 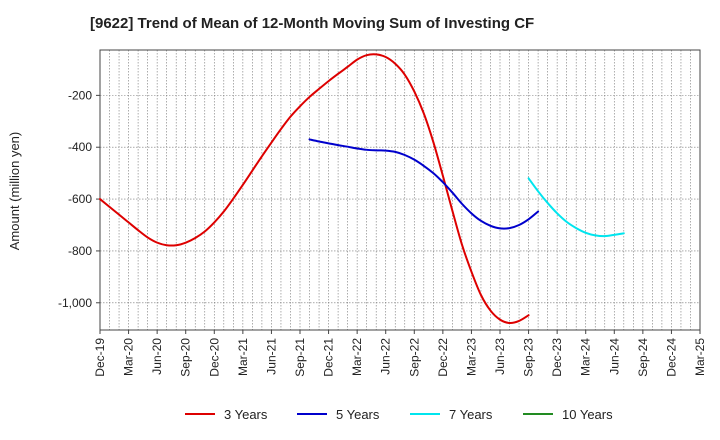 What do you see at coordinates (357, 357) in the screenshot?
I see `x-tick-label: Mar-22` at bounding box center [357, 357].